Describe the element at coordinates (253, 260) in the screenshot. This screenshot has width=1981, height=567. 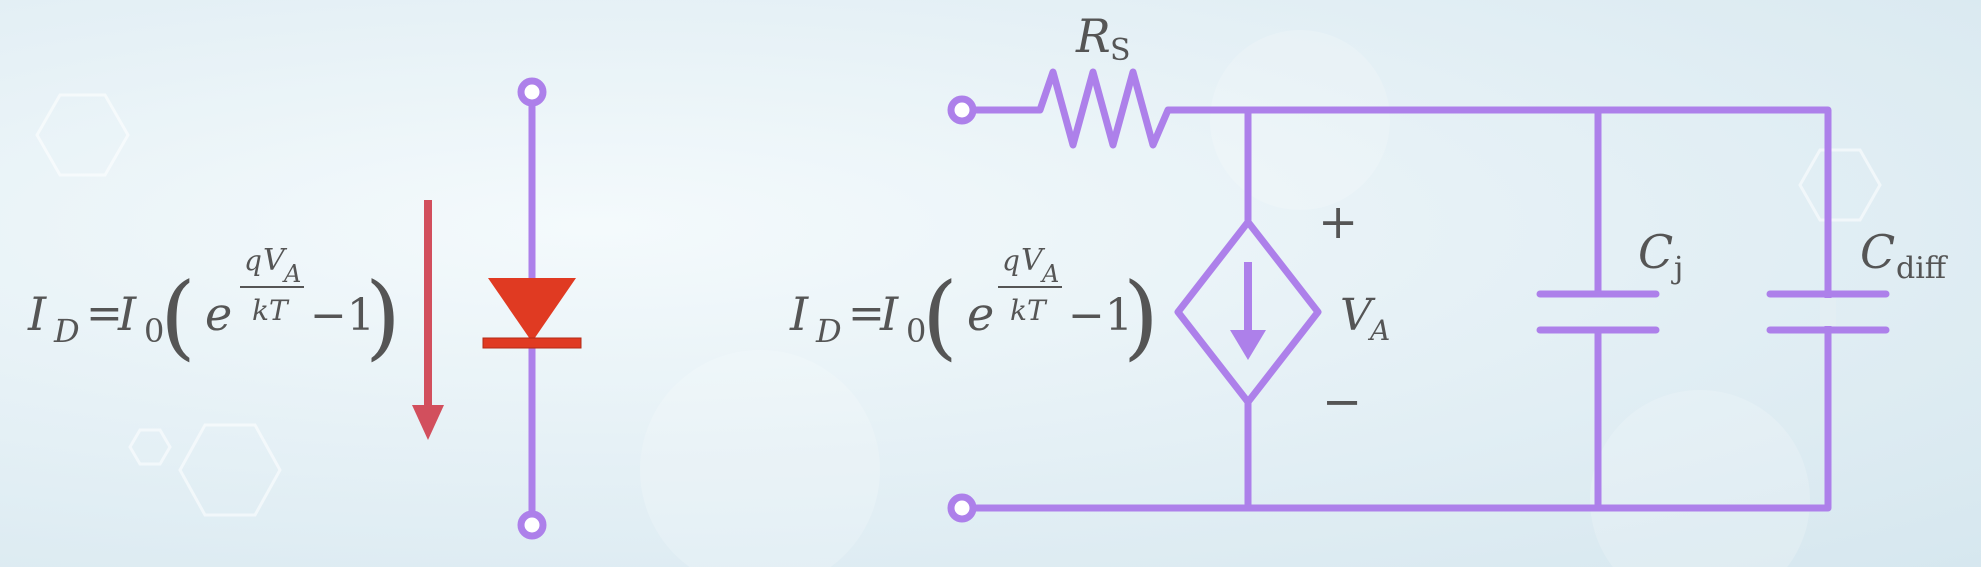
I see `eq-exp-q: q` at that location.